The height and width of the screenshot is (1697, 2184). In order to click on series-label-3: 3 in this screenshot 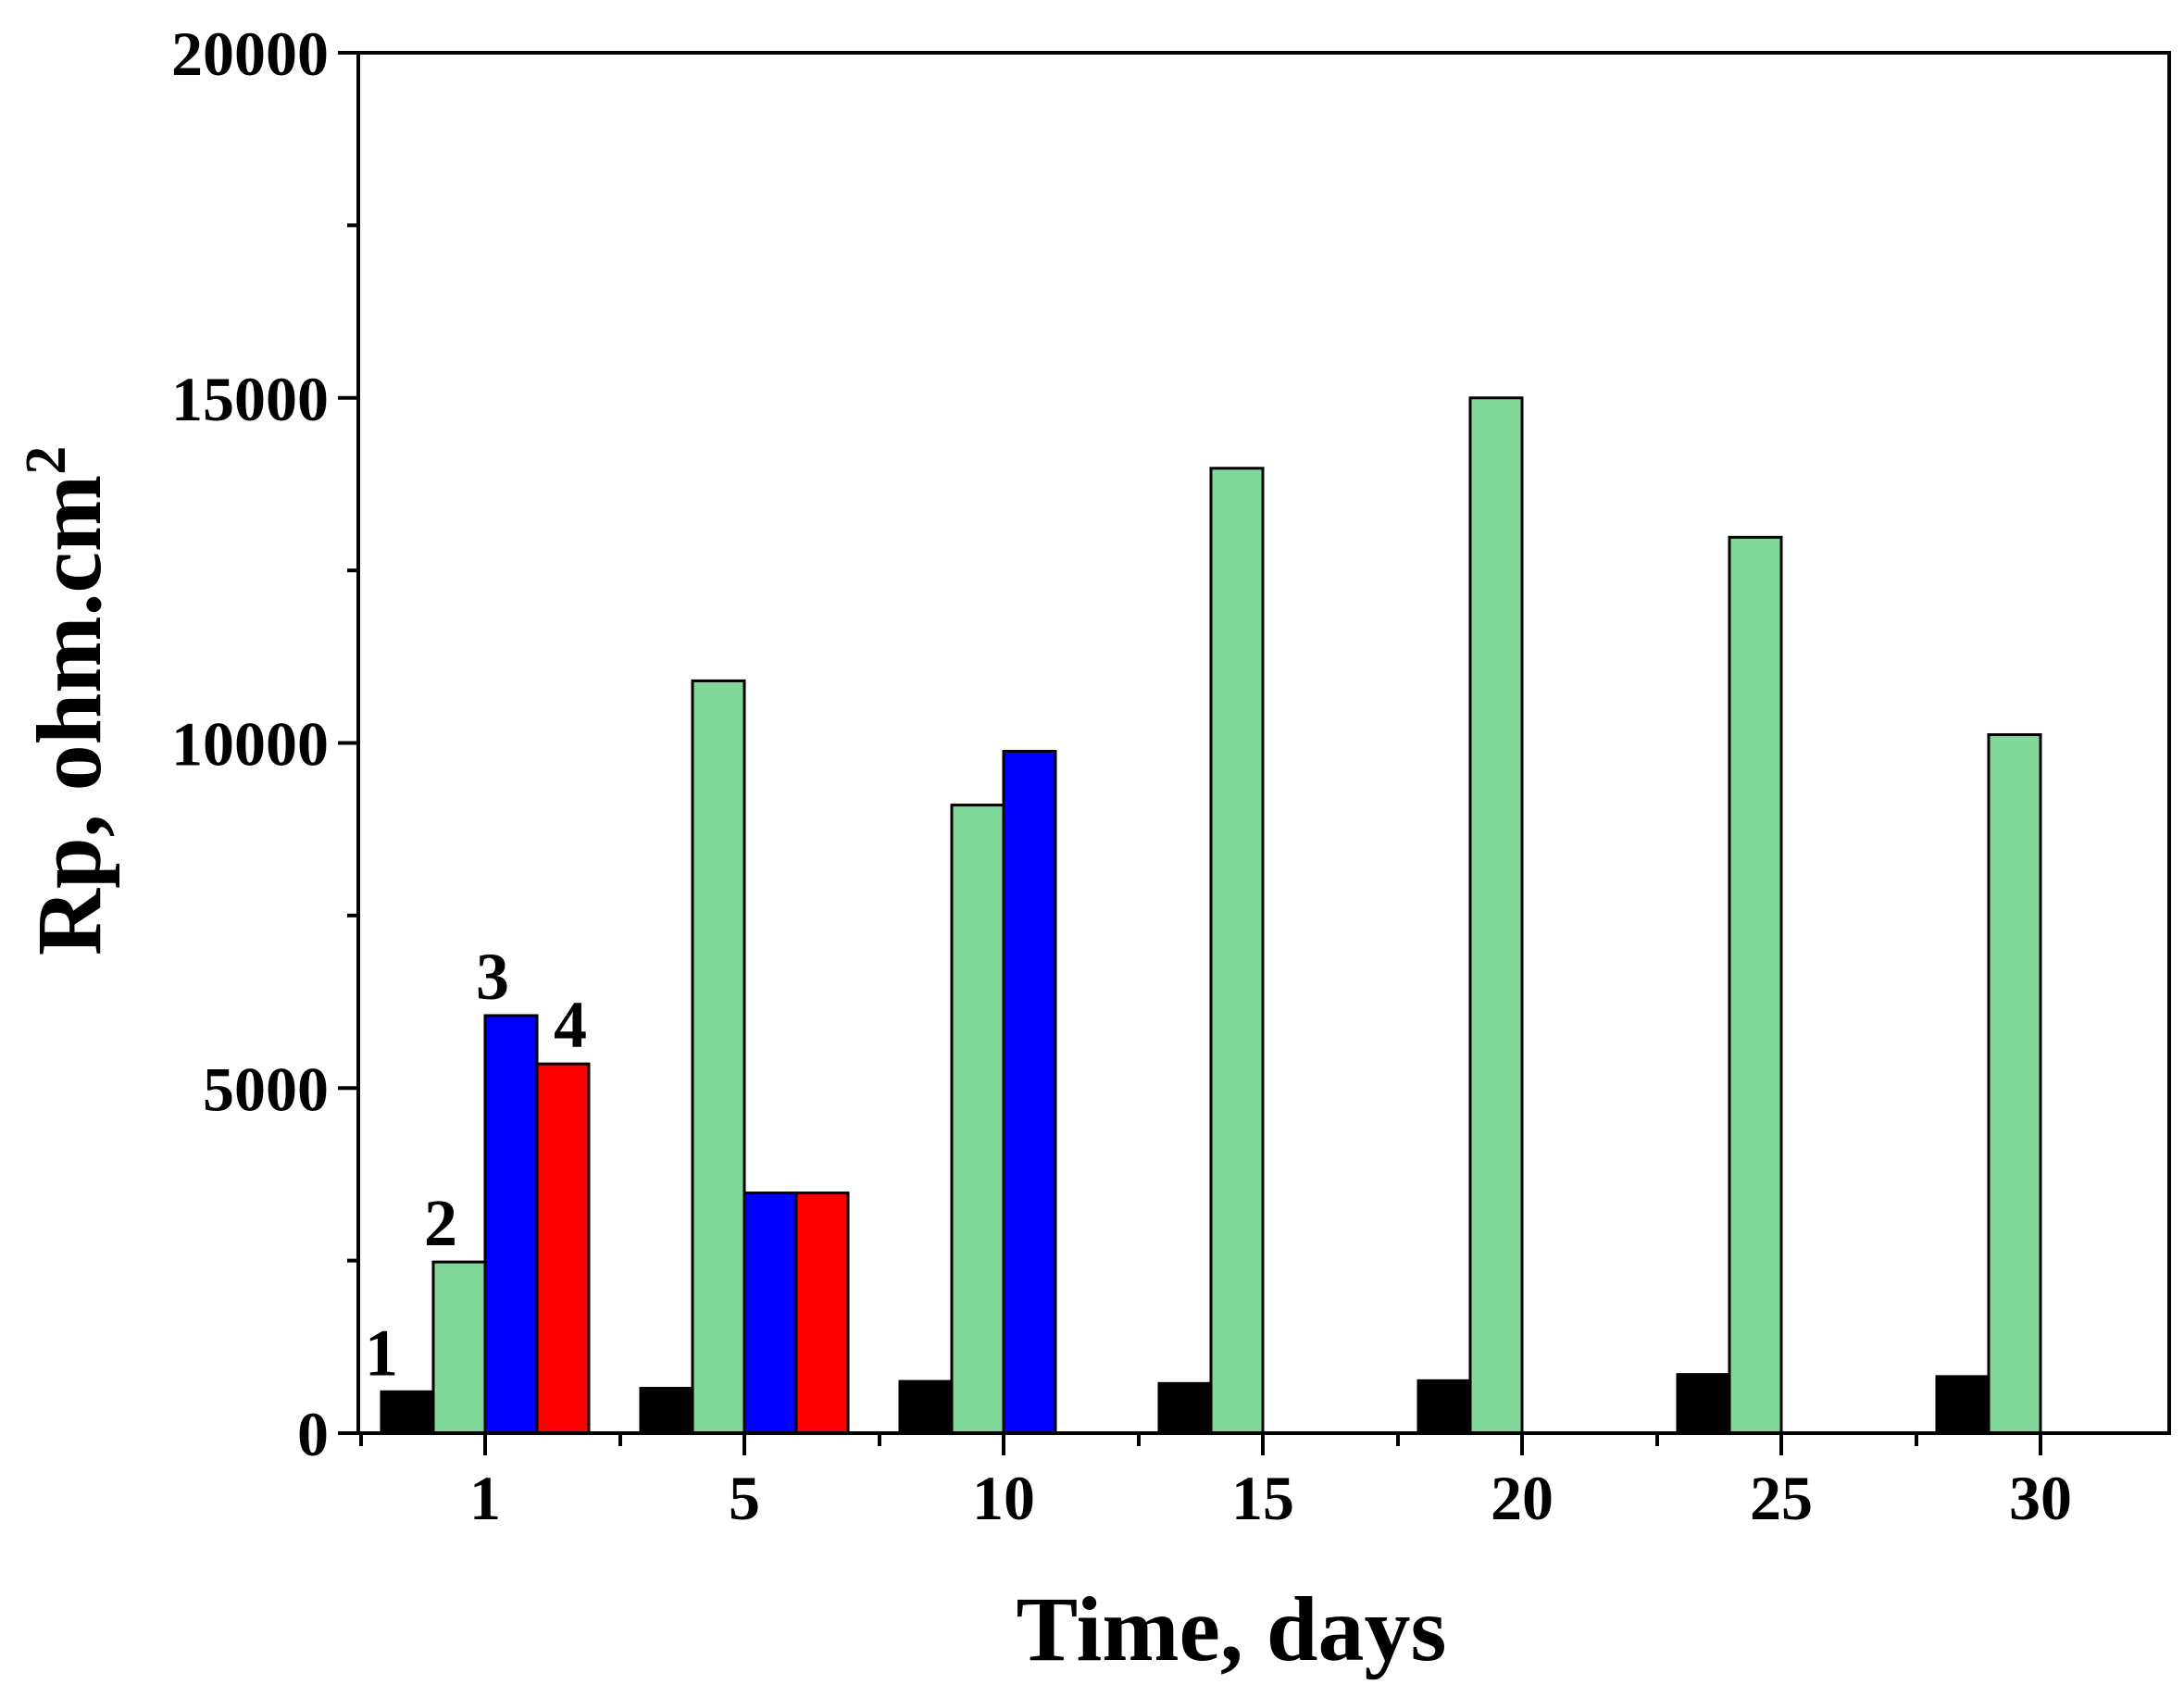, I will do `click(492, 977)`.